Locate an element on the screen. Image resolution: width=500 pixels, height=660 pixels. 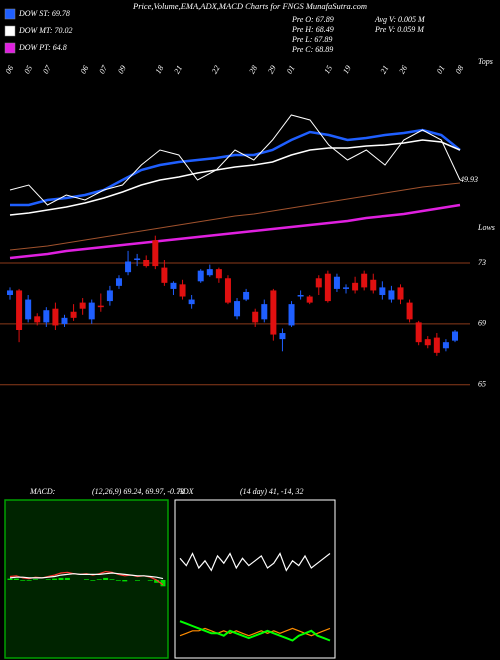
x-tick-label: 18 is located at coordinates (160, 69).